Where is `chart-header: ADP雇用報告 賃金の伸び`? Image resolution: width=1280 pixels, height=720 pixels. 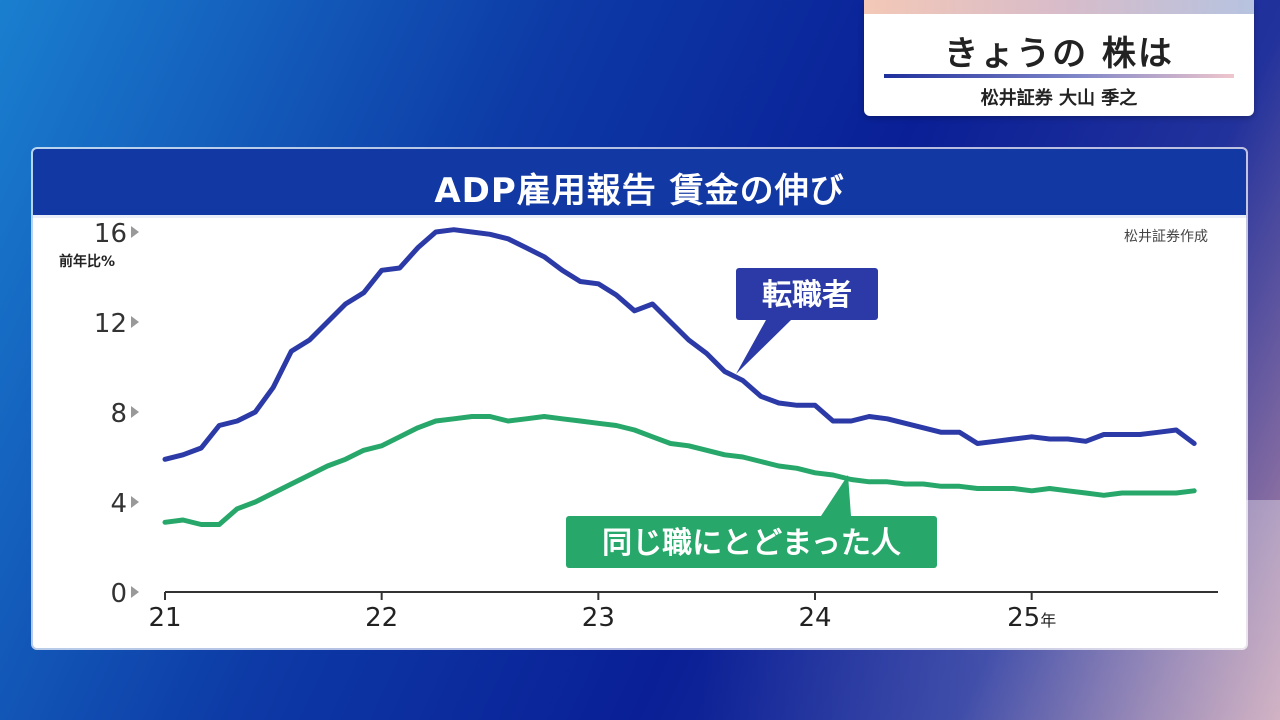 chart-header: ADP雇用報告 賃金の伸び is located at coordinates (639, 183).